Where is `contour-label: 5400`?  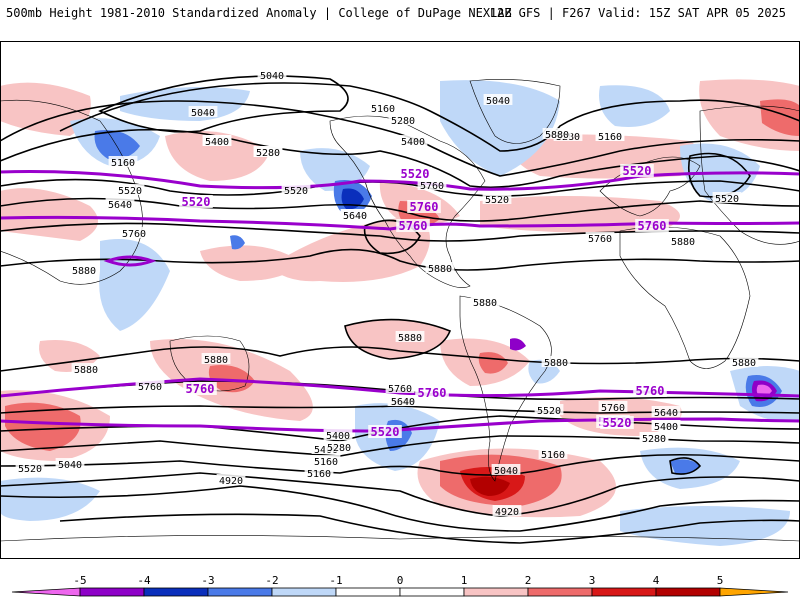
contour-label: 5400 is located at coordinates (217, 141).